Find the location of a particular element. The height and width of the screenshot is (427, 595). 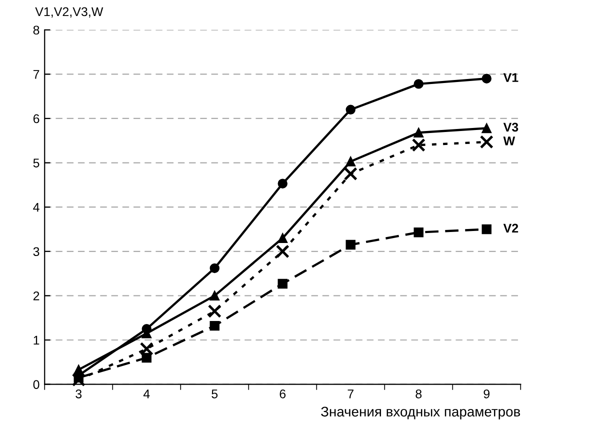

y-tick-label: 8 is located at coordinates (36, 30).